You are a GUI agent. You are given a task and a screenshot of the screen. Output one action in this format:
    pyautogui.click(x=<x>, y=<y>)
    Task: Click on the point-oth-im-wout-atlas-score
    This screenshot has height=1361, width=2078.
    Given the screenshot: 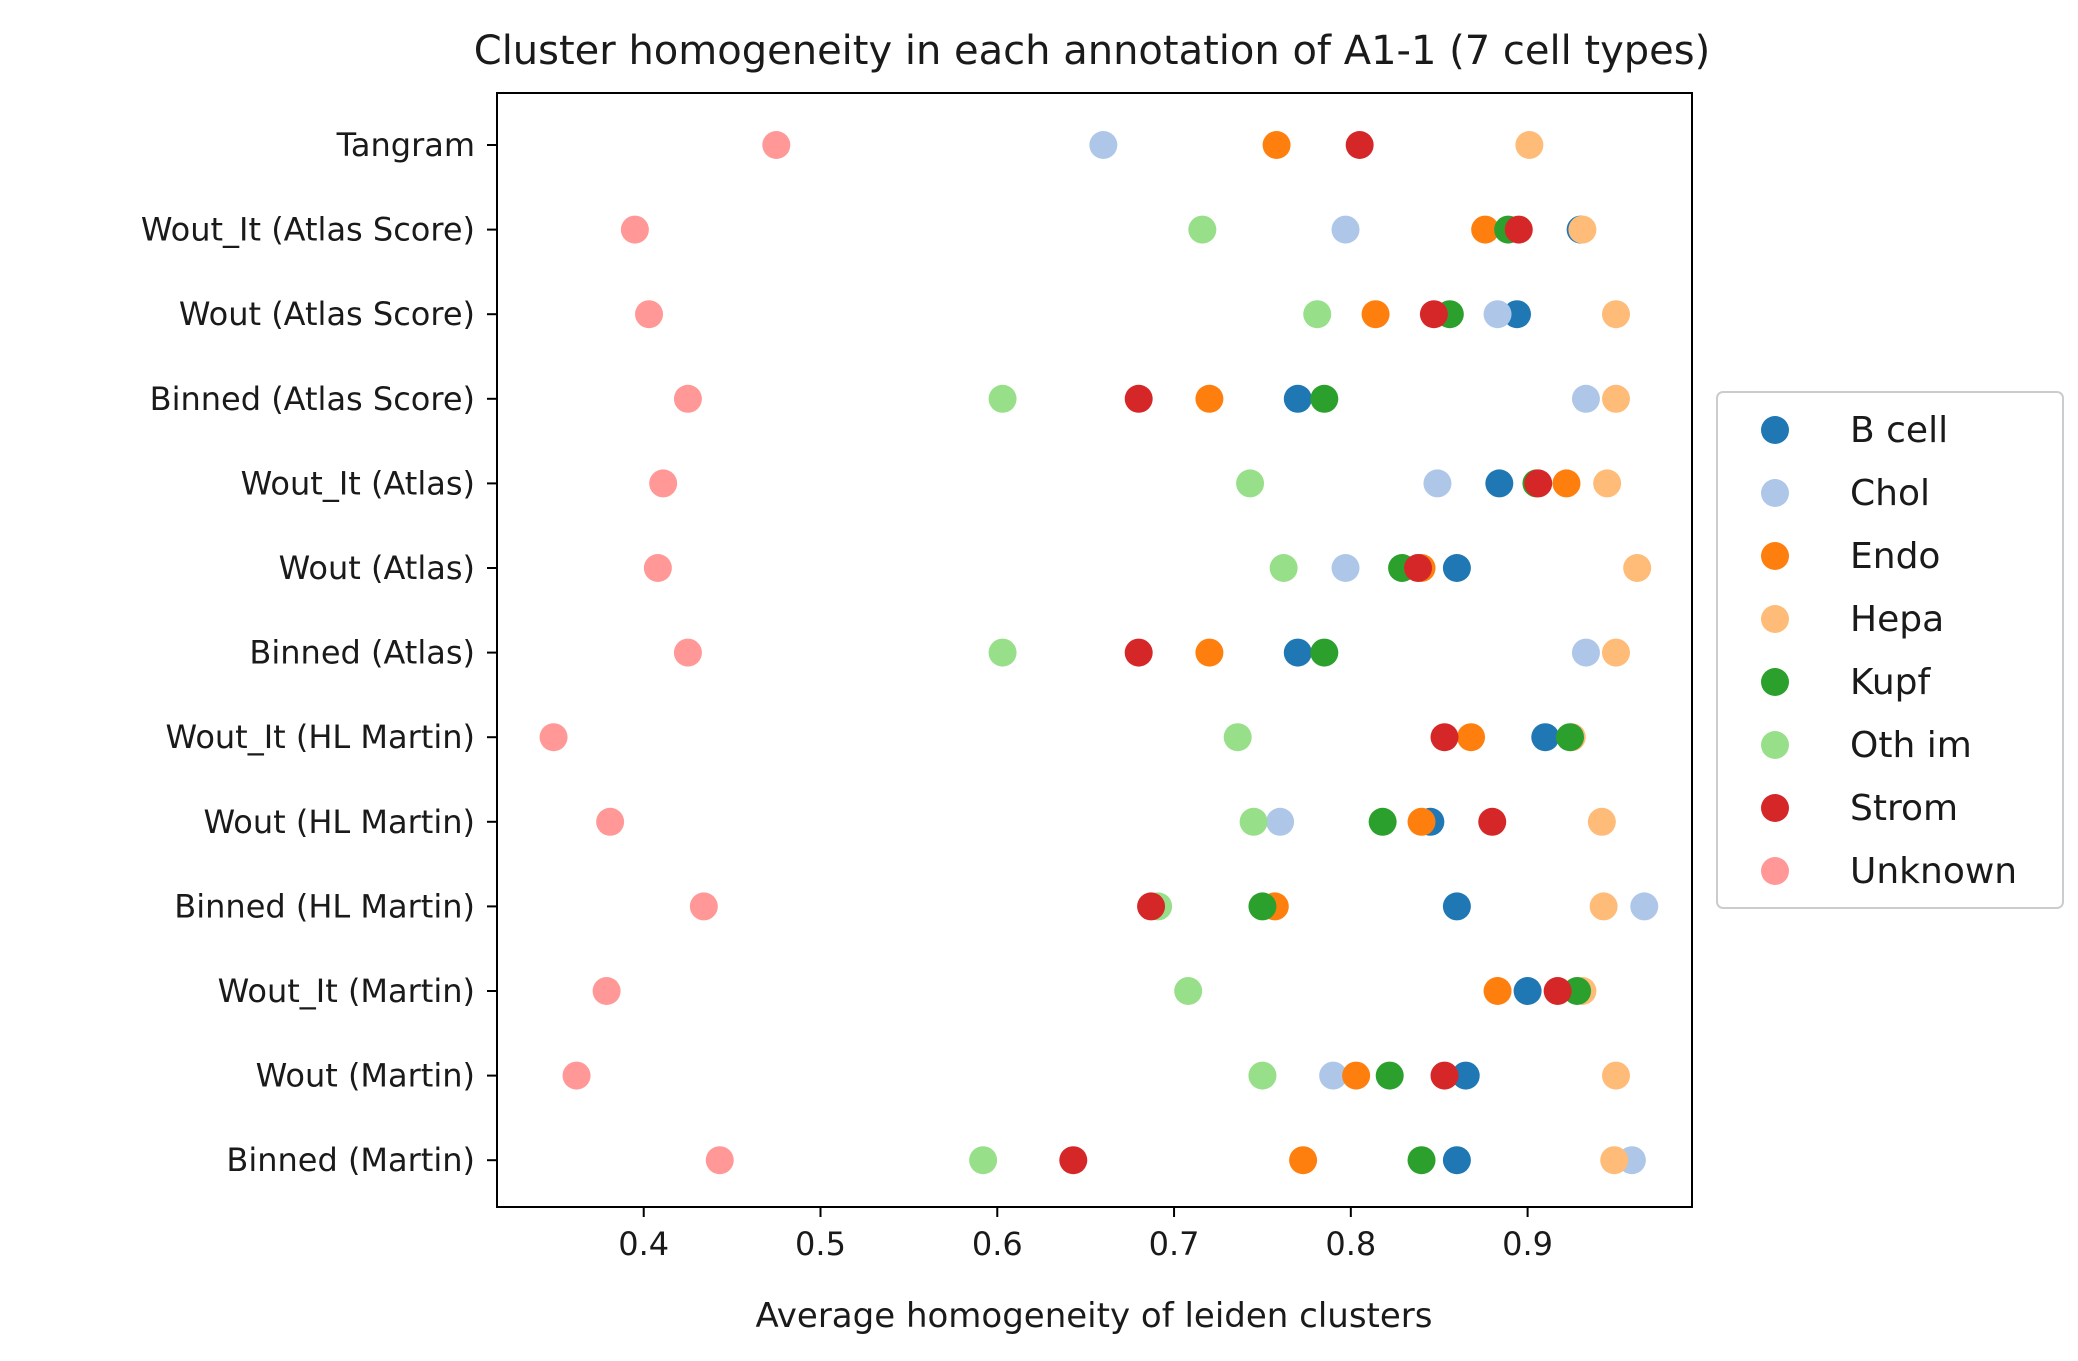 What is the action you would take?
    pyautogui.click(x=1317, y=314)
    